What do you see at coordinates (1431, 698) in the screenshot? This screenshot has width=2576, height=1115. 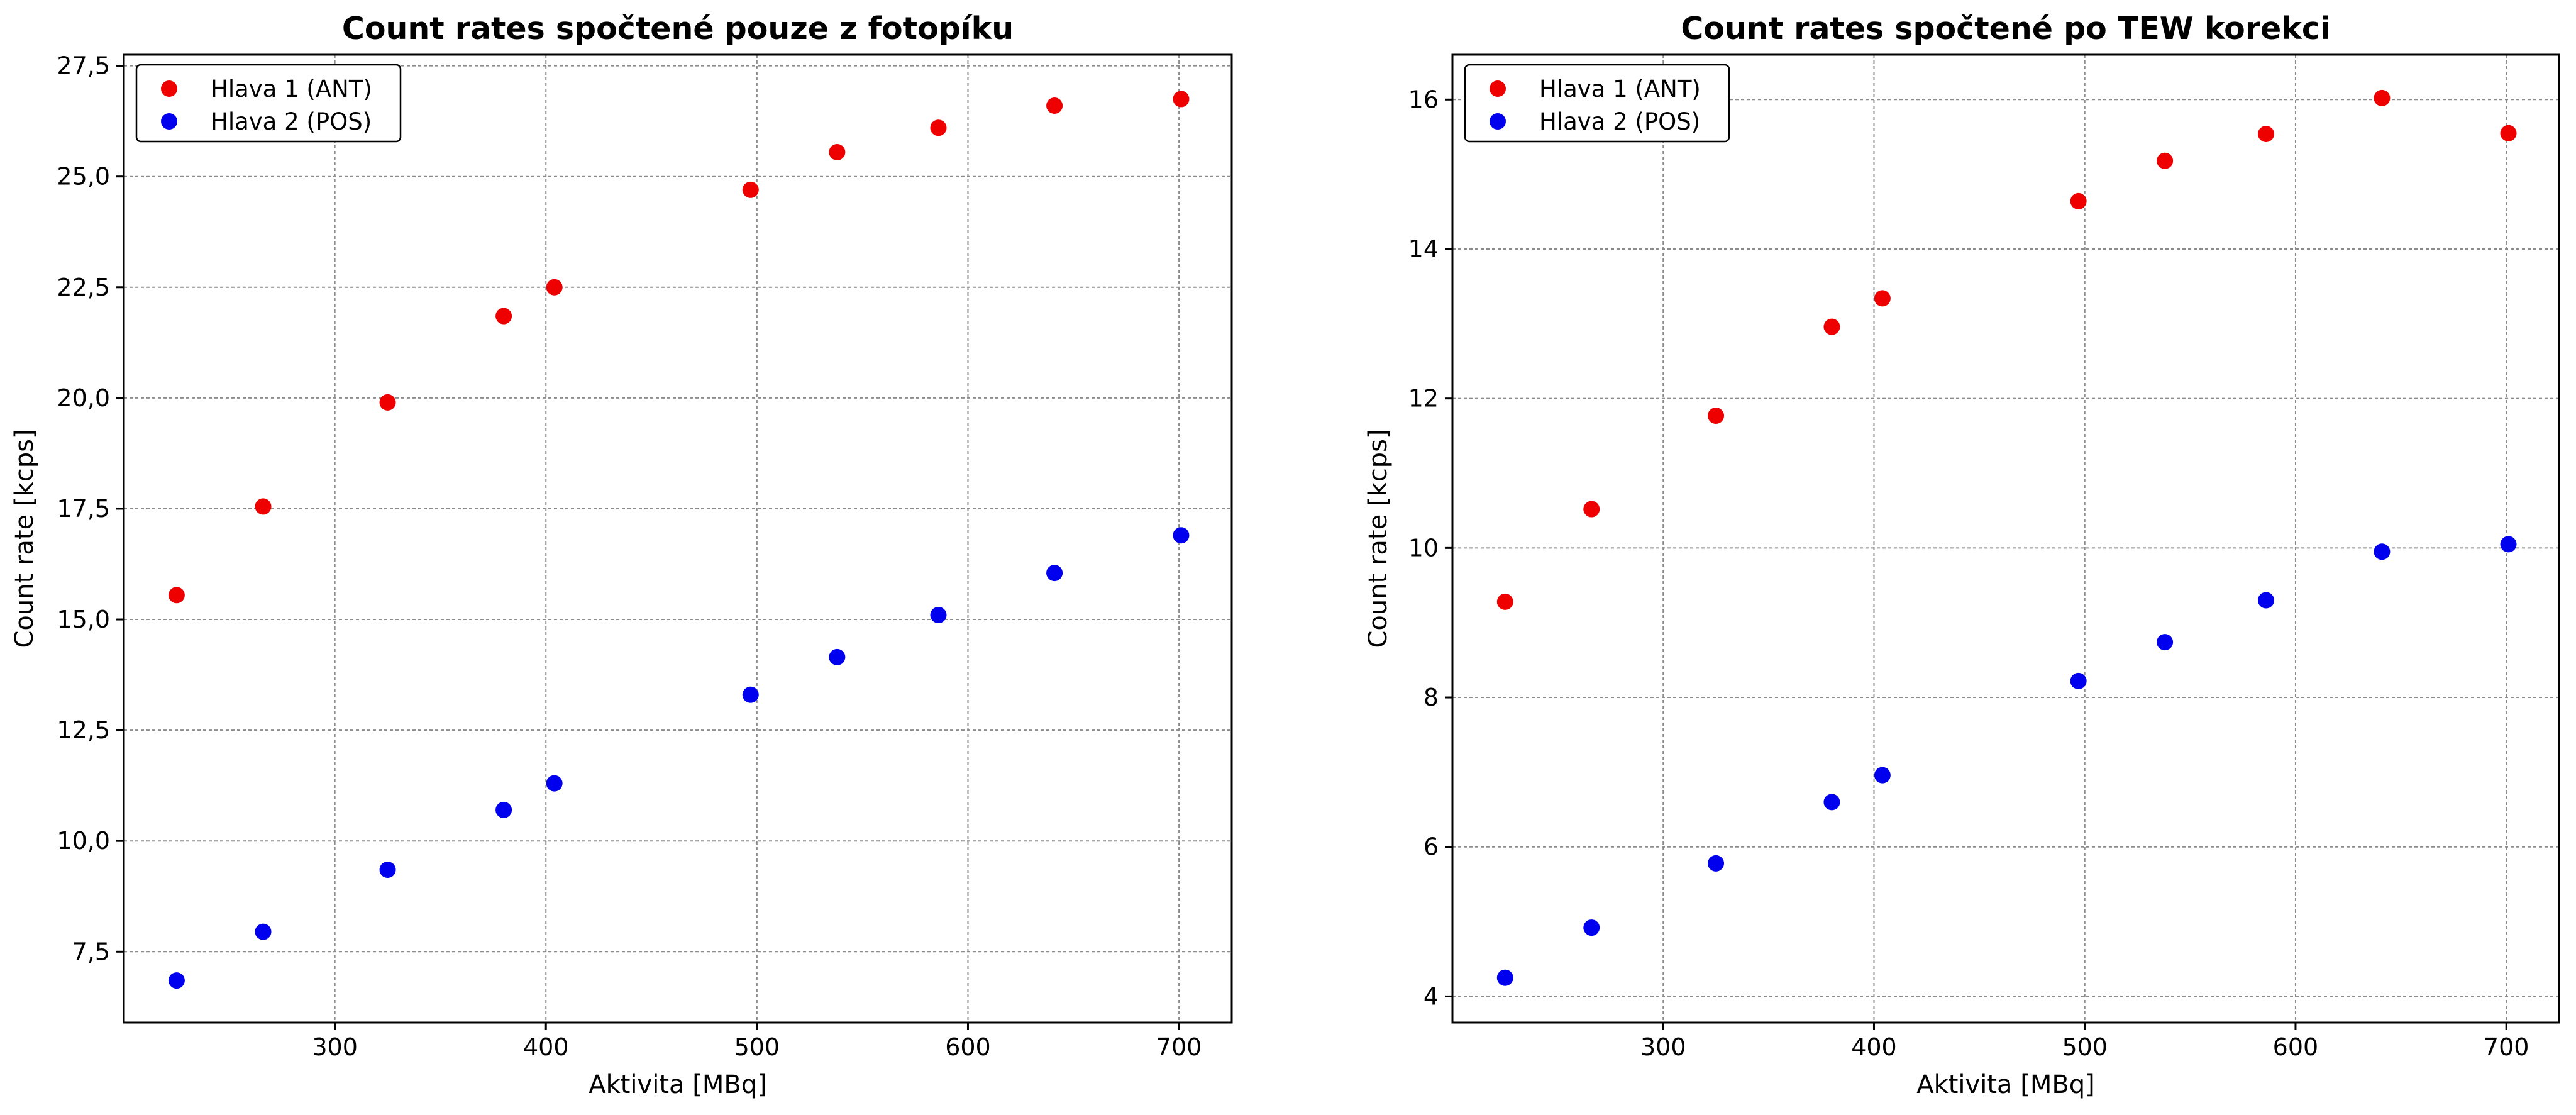 I see `y-tick-label: 8` at bounding box center [1431, 698].